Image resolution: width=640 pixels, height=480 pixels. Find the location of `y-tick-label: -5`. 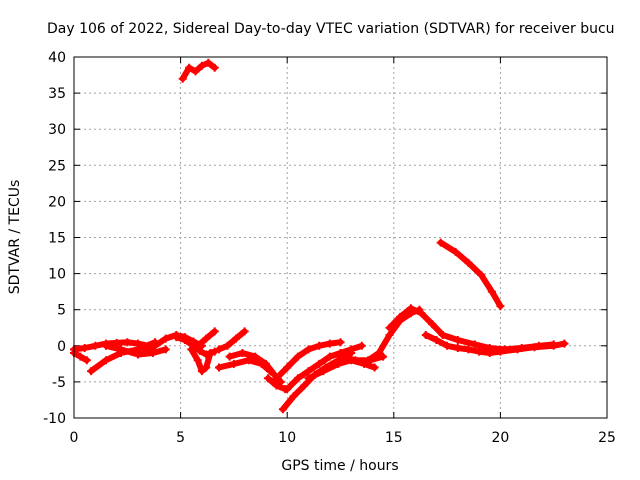

y-tick-label: -5 is located at coordinates (59, 383).